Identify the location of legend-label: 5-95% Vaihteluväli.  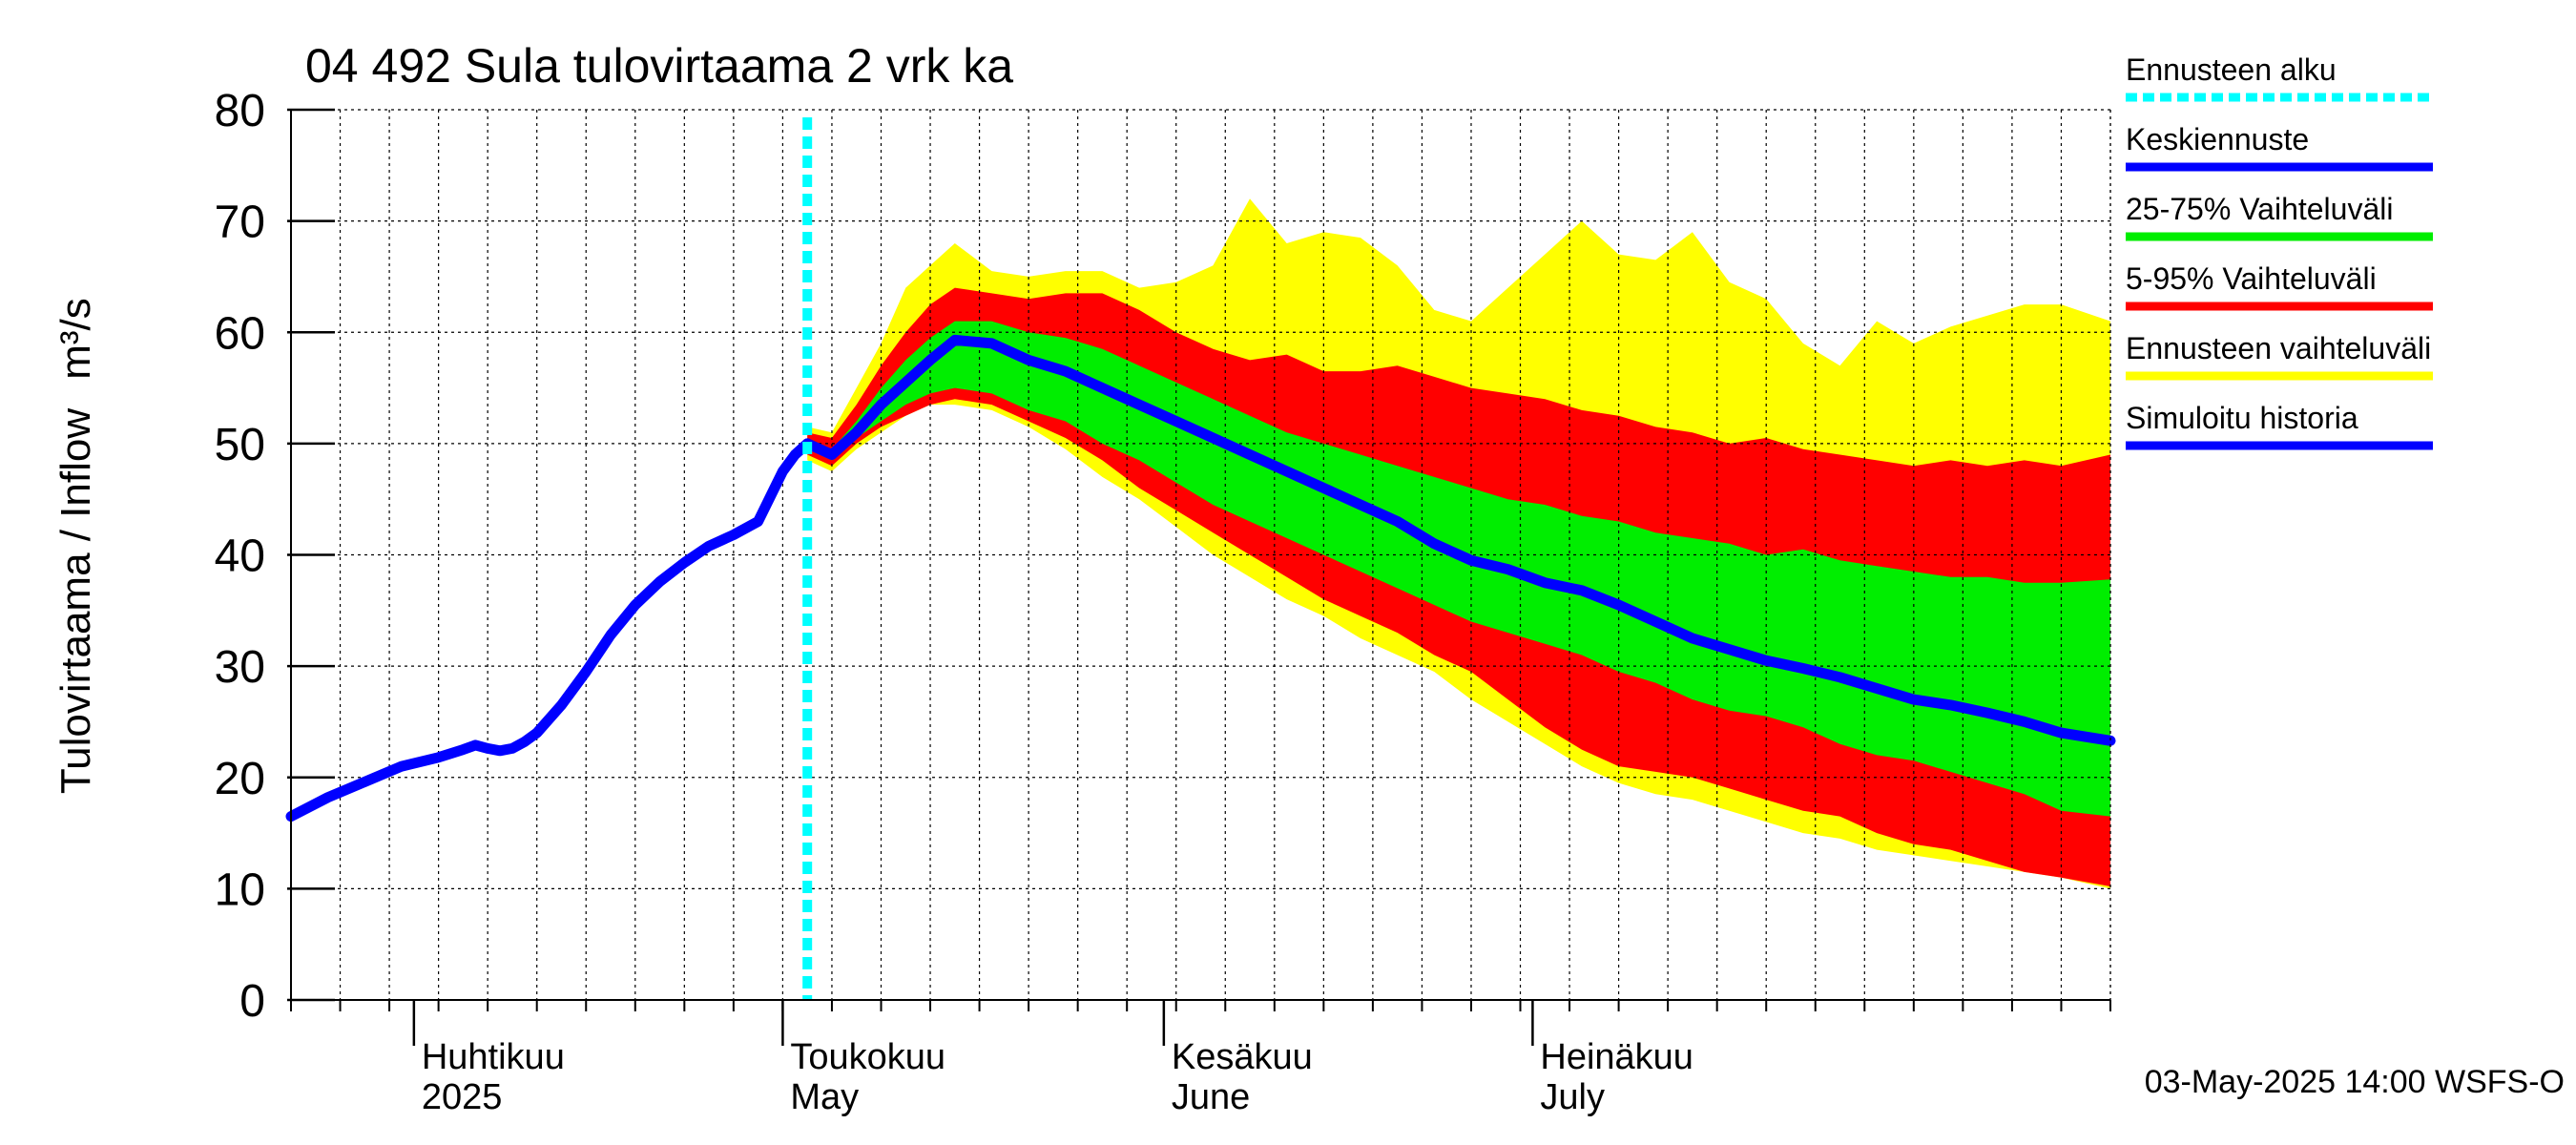
(2251, 278).